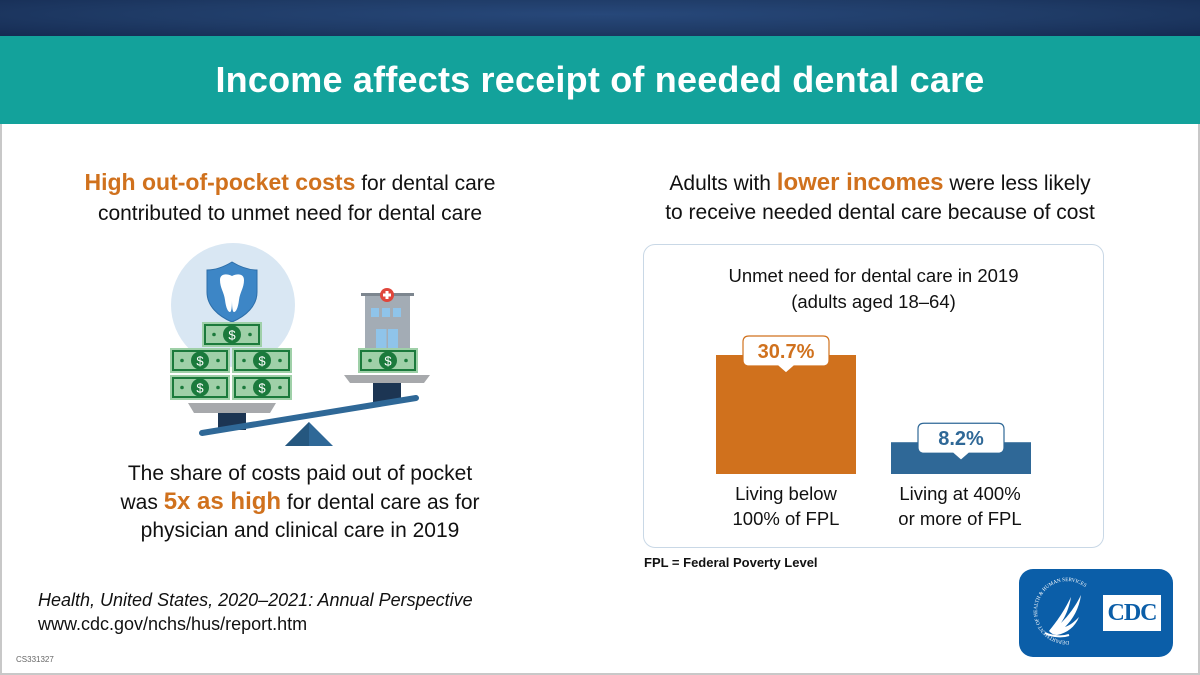 The image size is (1200, 675). What do you see at coordinates (220, 182) in the screenshot?
I see `left-heading-highlight: High out-of-pocket costs` at bounding box center [220, 182].